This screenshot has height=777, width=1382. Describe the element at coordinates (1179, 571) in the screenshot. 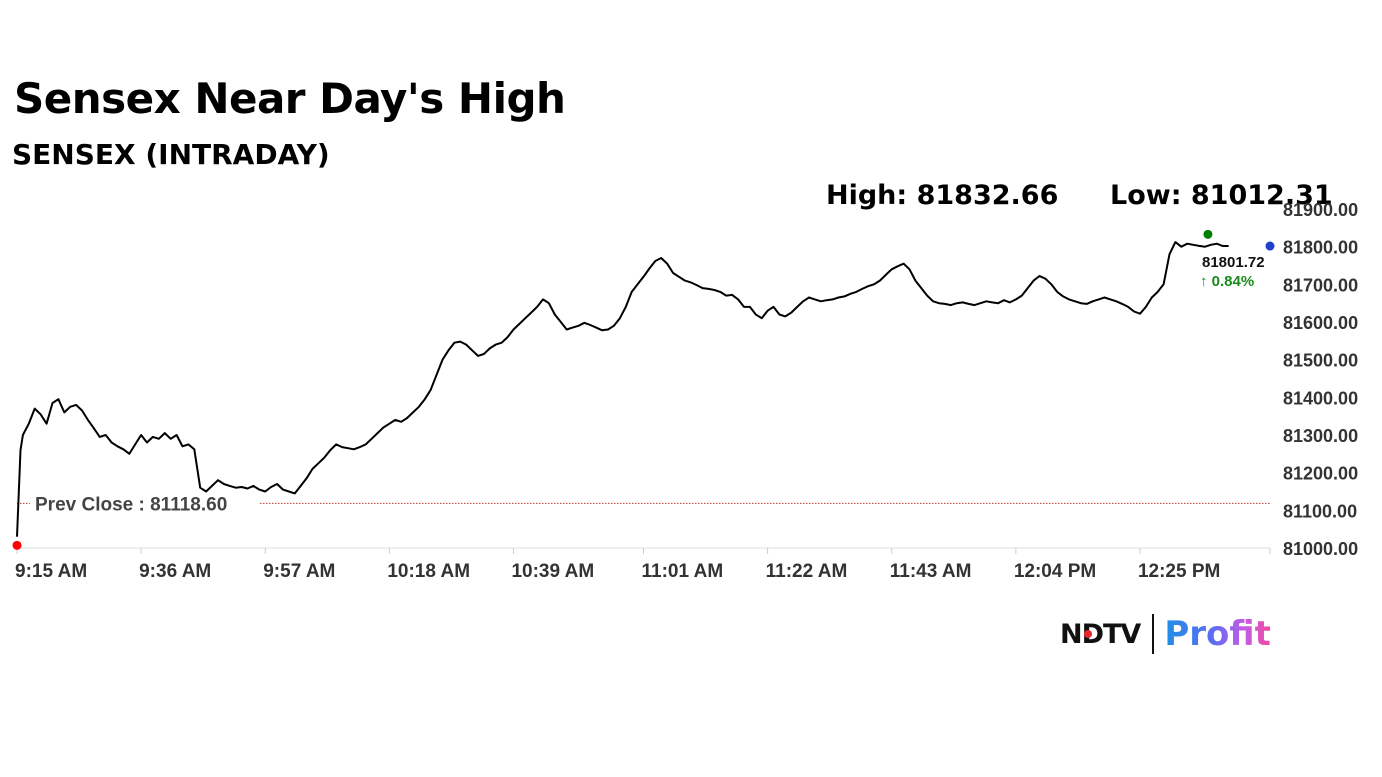

I see `x-tick-label: 12:25 PM` at that location.